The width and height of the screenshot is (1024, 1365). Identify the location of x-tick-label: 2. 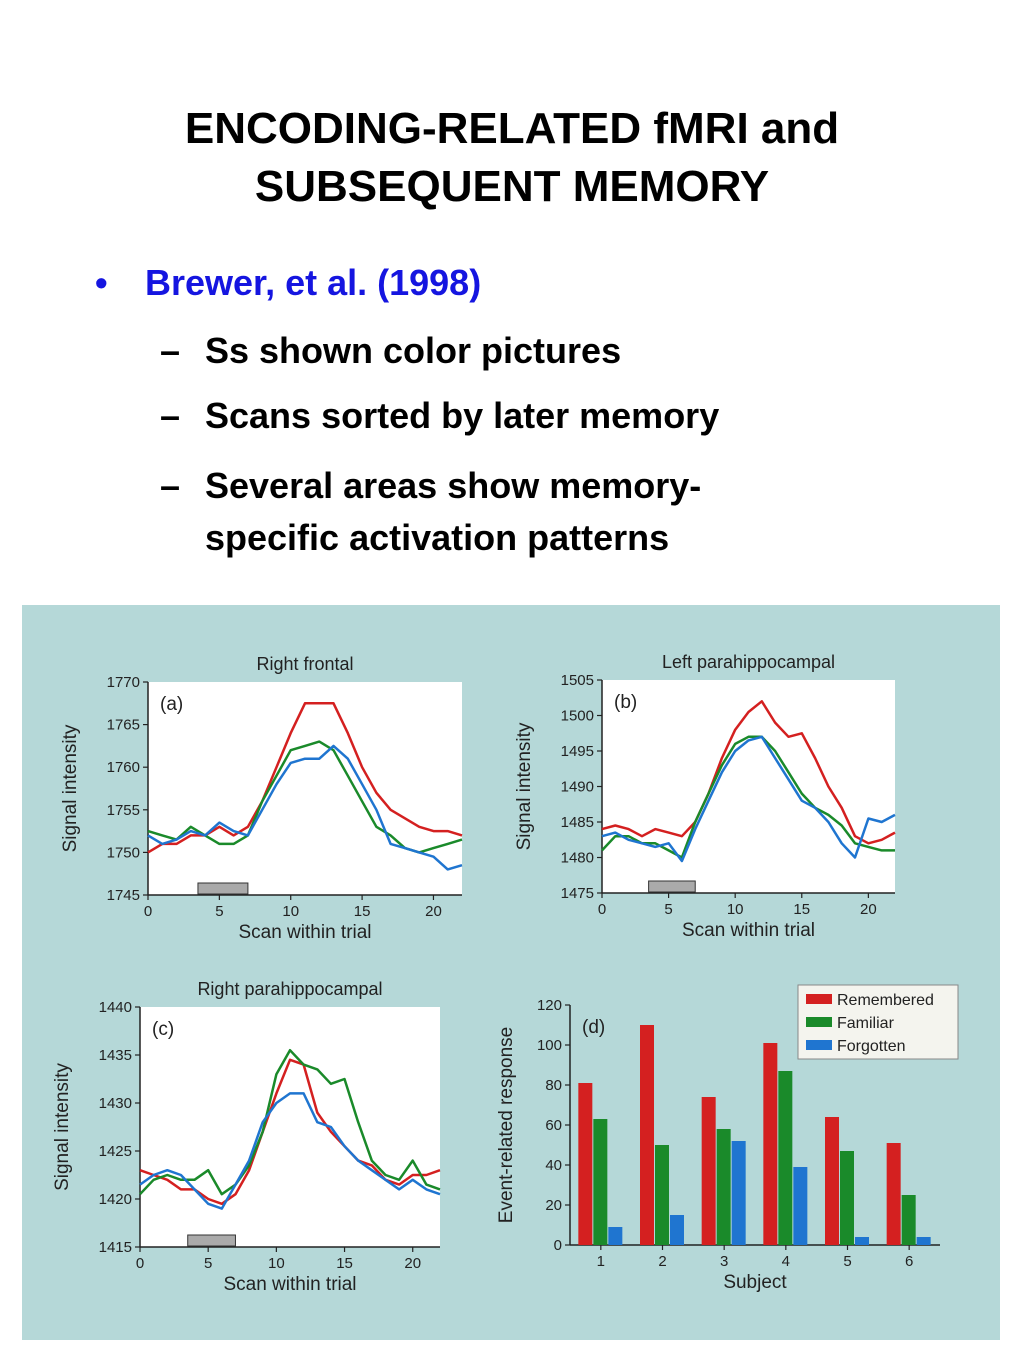
(662, 1261).